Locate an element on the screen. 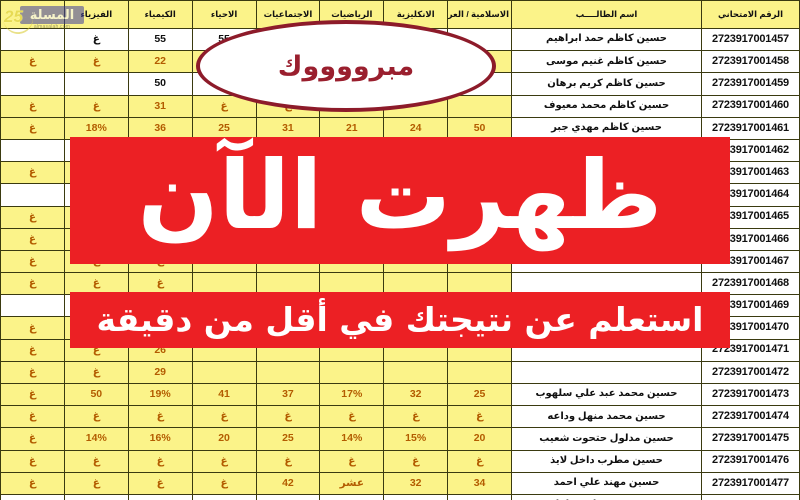 The image size is (800, 500). cell-grade-bio: 41 is located at coordinates (224, 394).